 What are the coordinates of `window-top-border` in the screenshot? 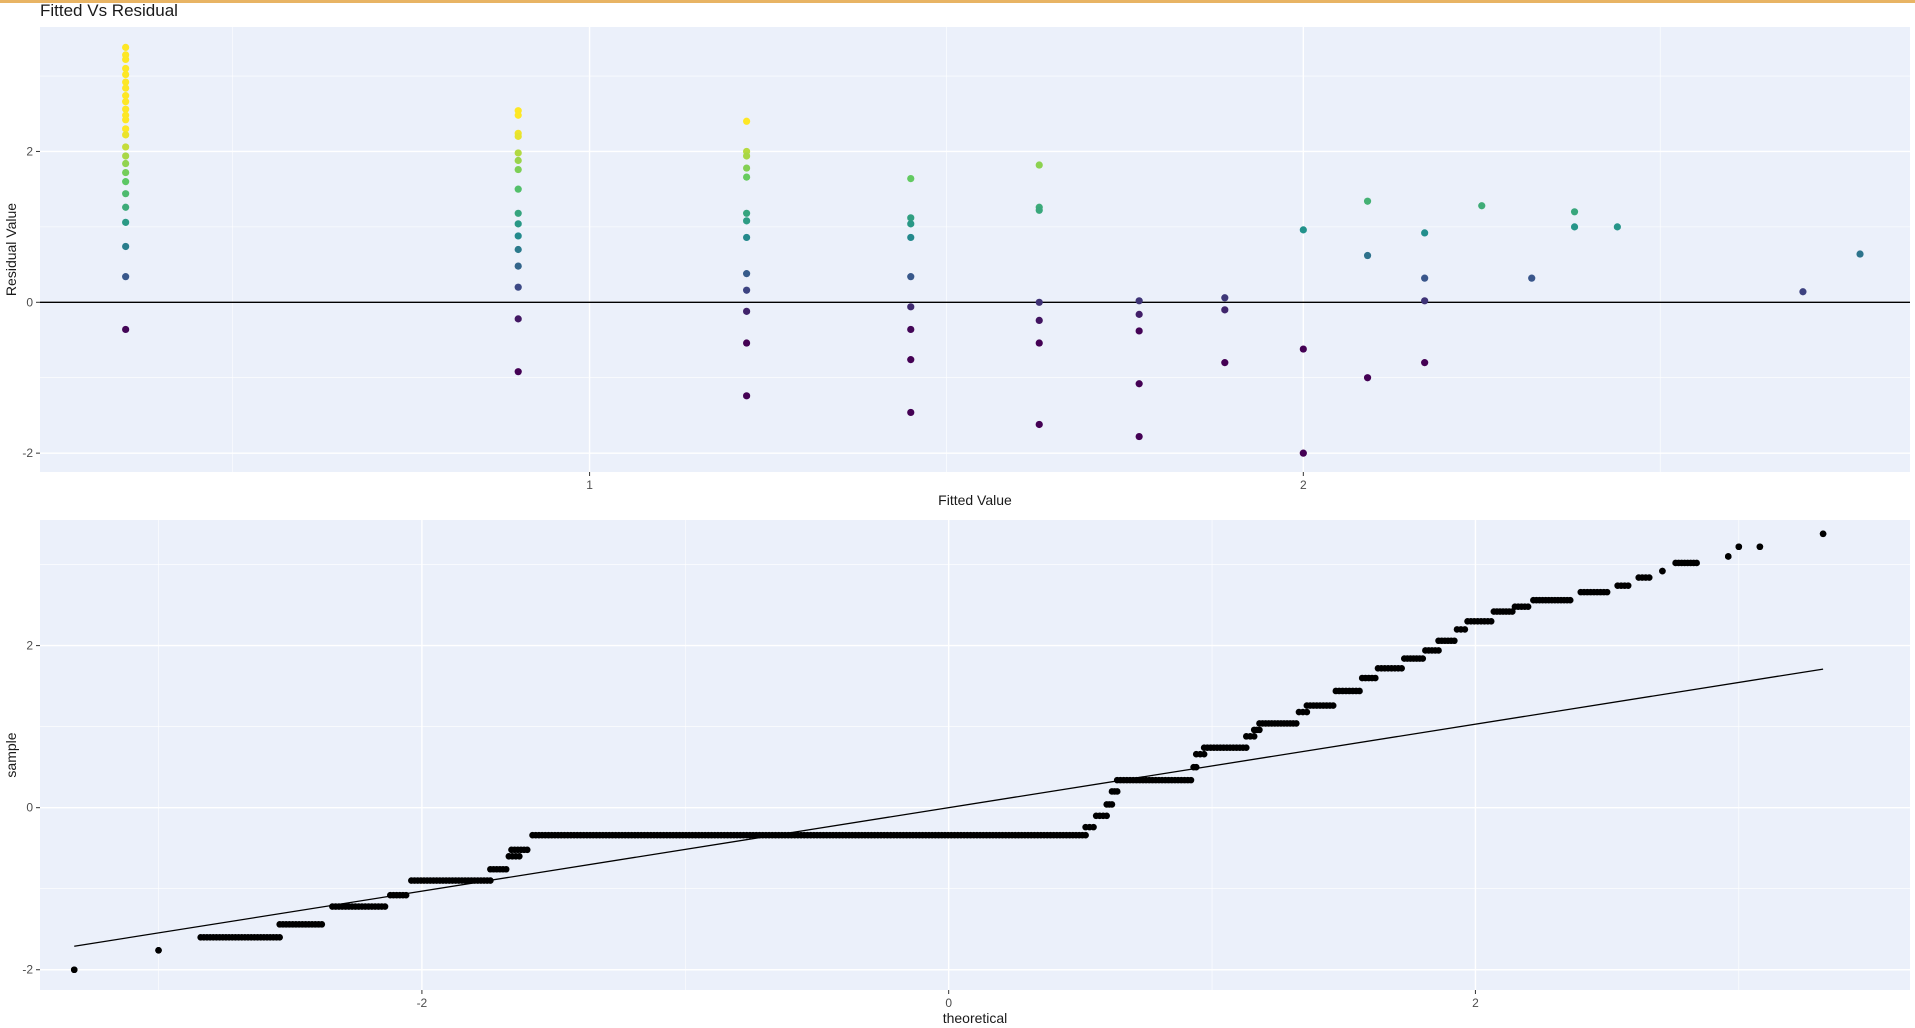 It's located at (957, 1).